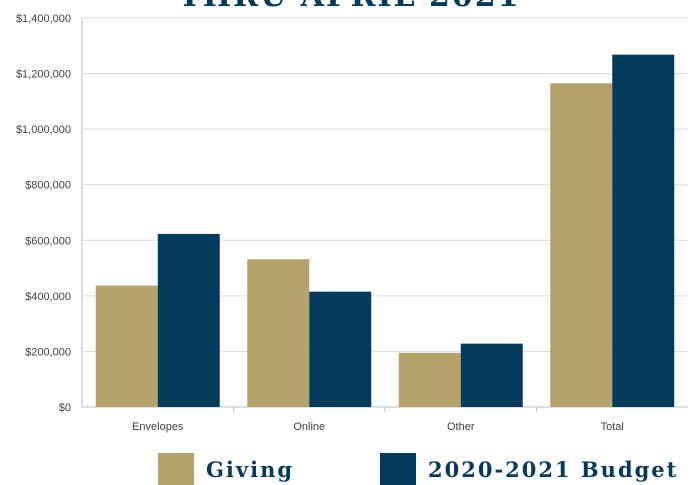  What do you see at coordinates (349, 469) in the screenshot?
I see `legend: Giving 2020-2021 Budget` at bounding box center [349, 469].